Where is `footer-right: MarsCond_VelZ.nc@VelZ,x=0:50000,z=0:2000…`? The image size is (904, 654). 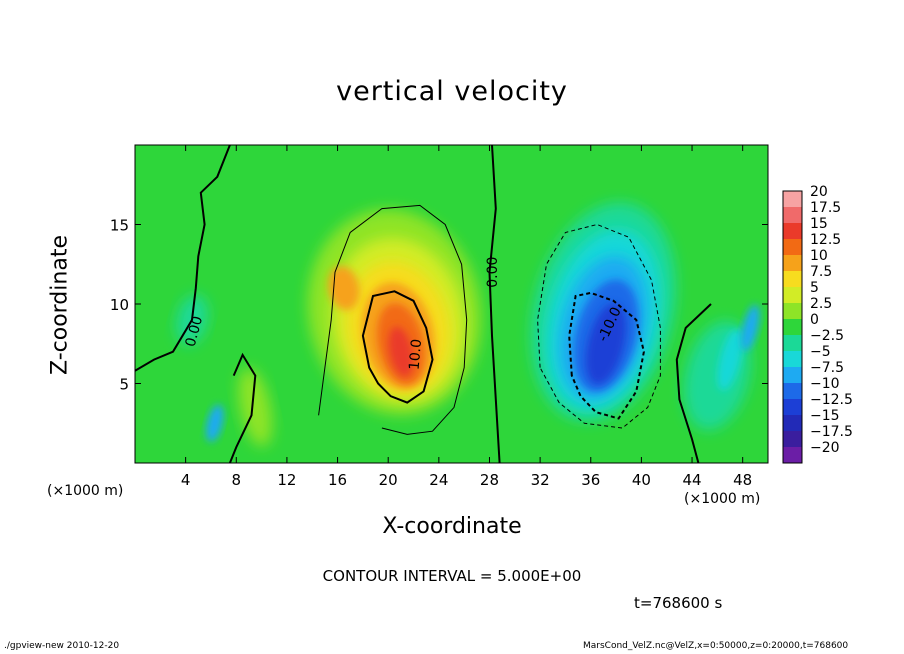
footer-right: MarsCond_VelZ.nc@VelZ,x=0:50000,z=0:2000… is located at coordinates (716, 646).